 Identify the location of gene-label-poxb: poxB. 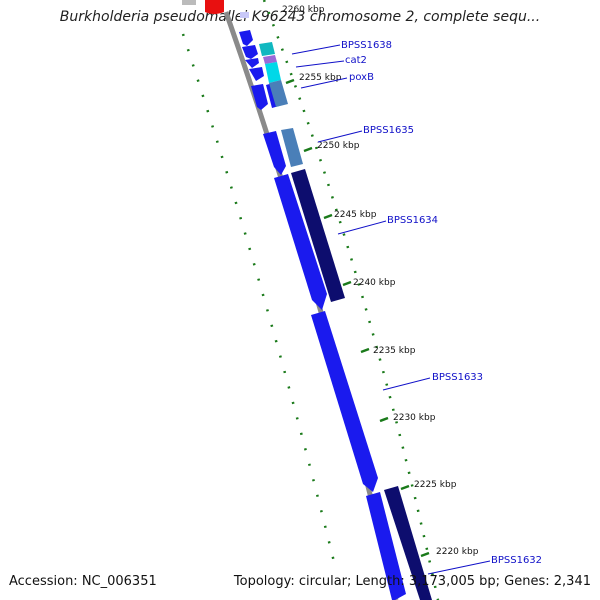
(361, 77).